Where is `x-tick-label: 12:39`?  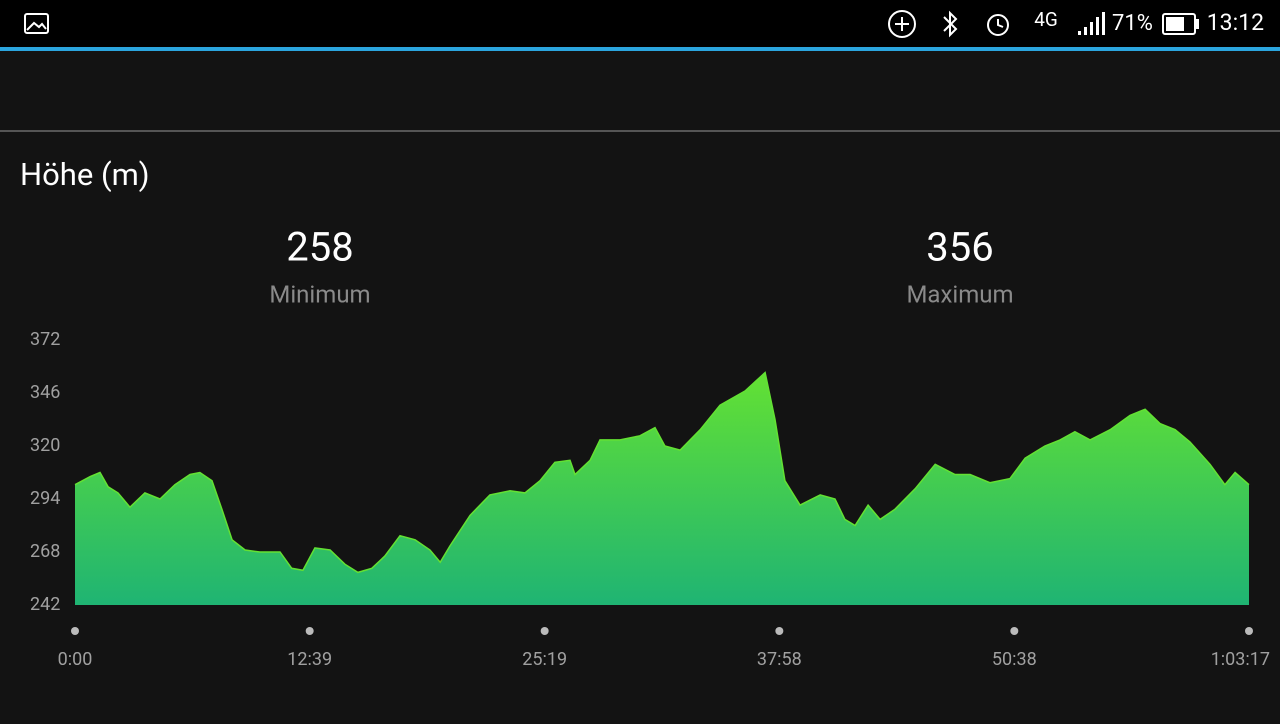
x-tick-label: 12:39 is located at coordinates (309, 659).